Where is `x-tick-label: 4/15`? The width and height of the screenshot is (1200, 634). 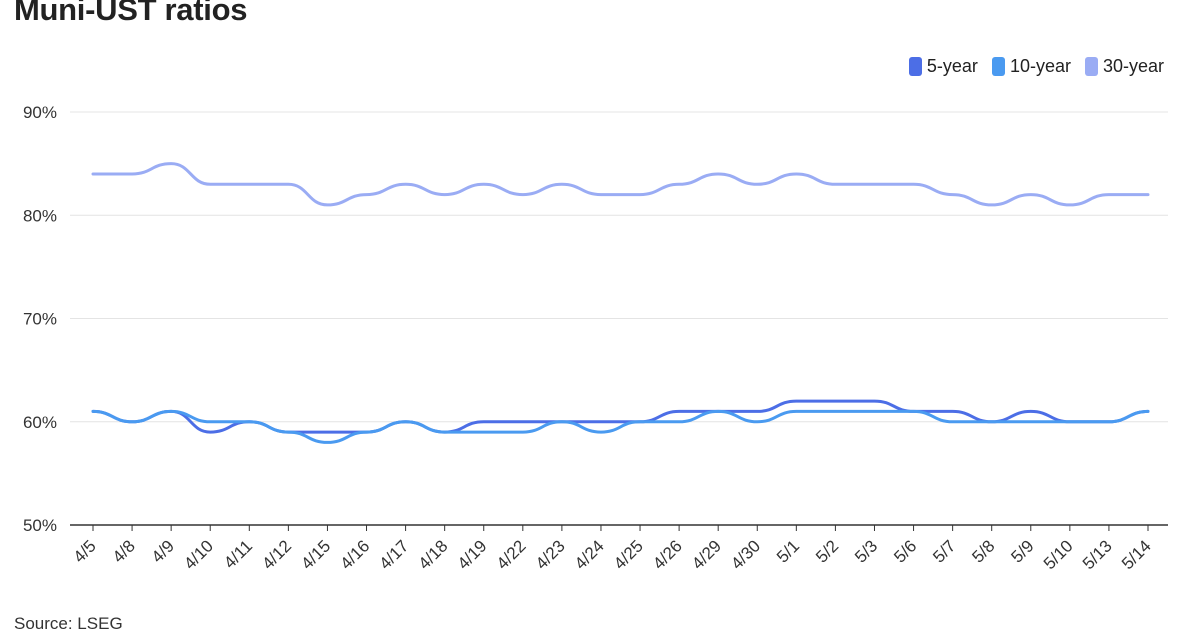
x-tick-label: 4/15 is located at coordinates (315, 554).